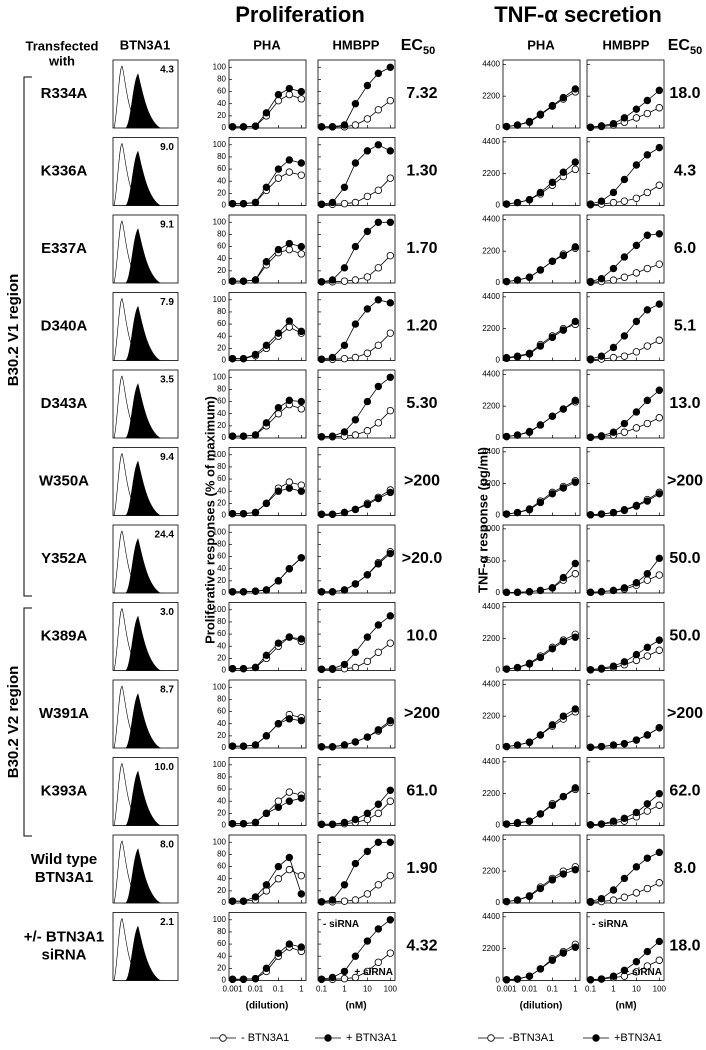 Image resolution: width=706 pixels, height=1050 pixels. Describe the element at coordinates (64, 635) in the screenshot. I see `row-label: K389A` at that location.